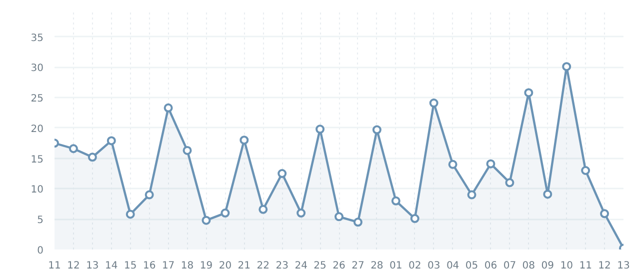  Describe the element at coordinates (130, 266) in the screenshot. I see `x-tick-label: 15` at that location.